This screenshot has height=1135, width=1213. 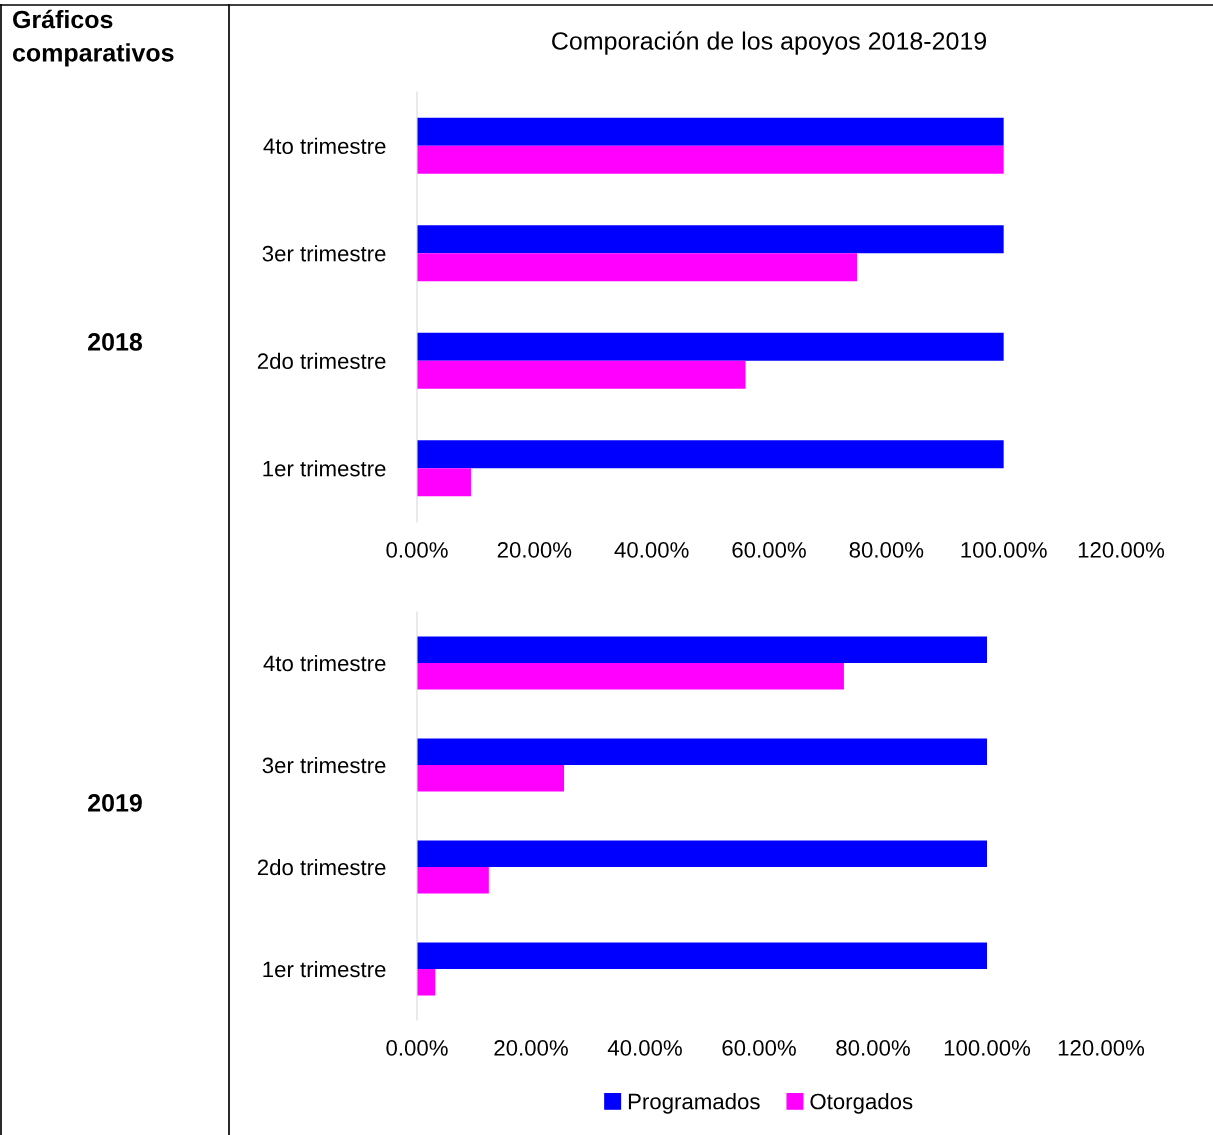 I want to click on legend-label: Programados, so click(x=694, y=1103).